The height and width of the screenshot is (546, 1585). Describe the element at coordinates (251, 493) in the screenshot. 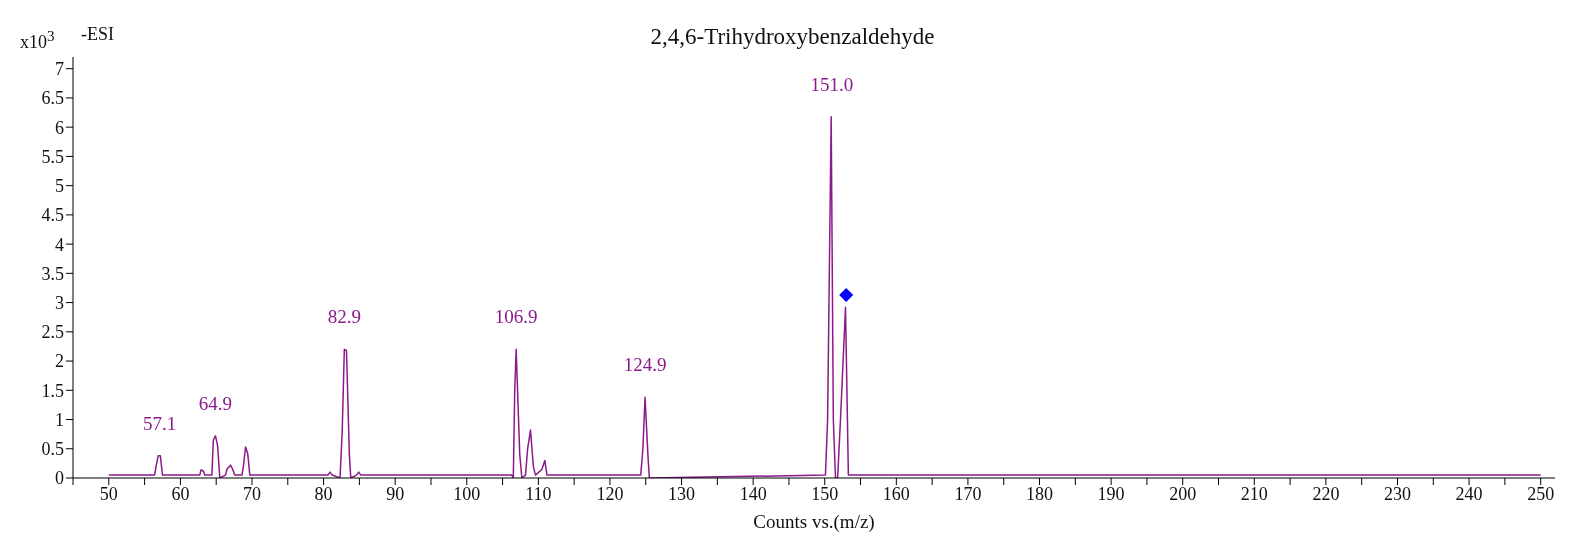

I see `x-tick-label: 70` at that location.